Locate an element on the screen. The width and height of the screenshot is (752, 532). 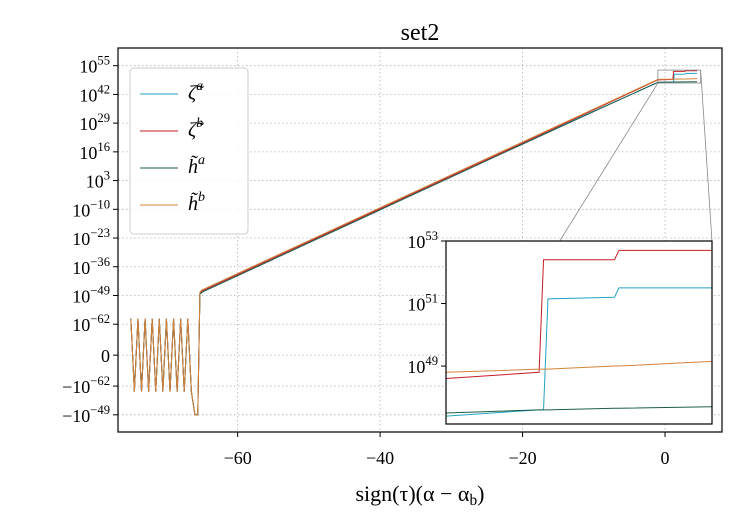
y-tick-label: 1055 is located at coordinates (94, 65).